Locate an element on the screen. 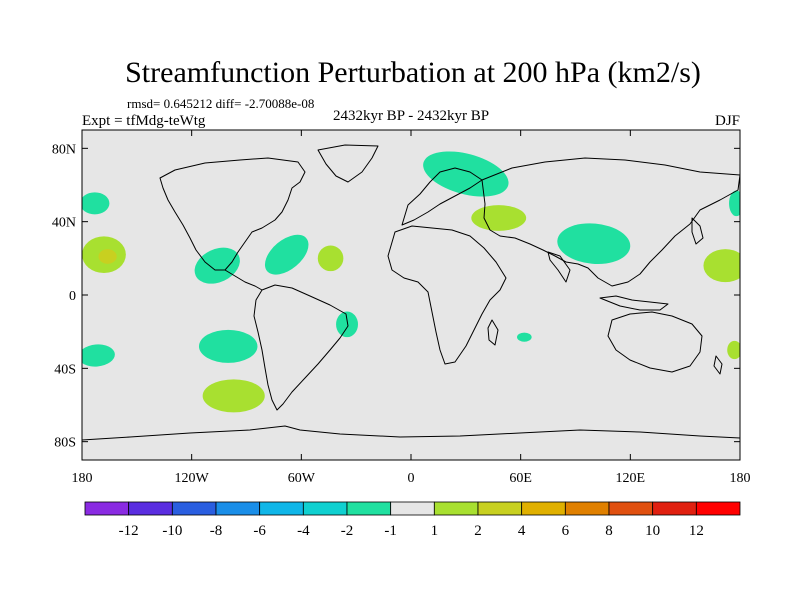 This screenshot has height=605, width=800. colorbar-label: 12 is located at coordinates (696, 531).